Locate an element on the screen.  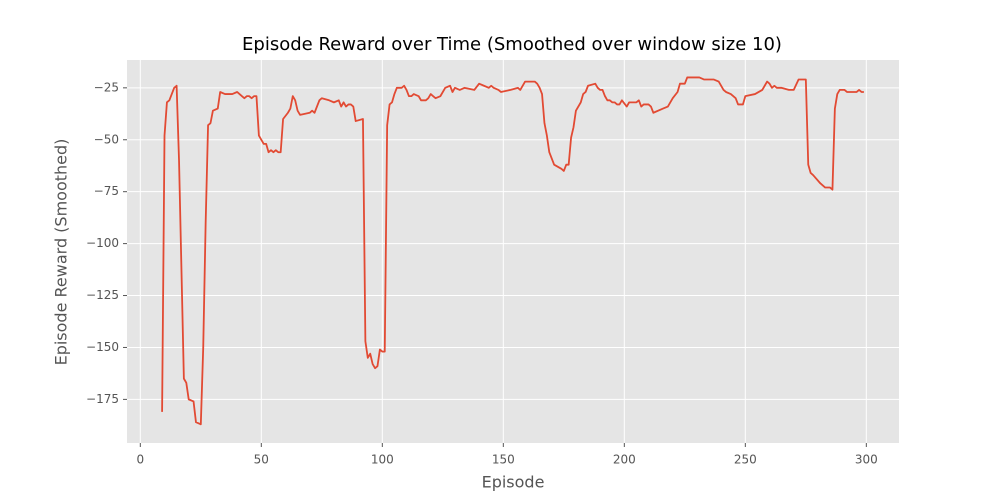
y-tick-label: −100 is located at coordinates (102, 243).